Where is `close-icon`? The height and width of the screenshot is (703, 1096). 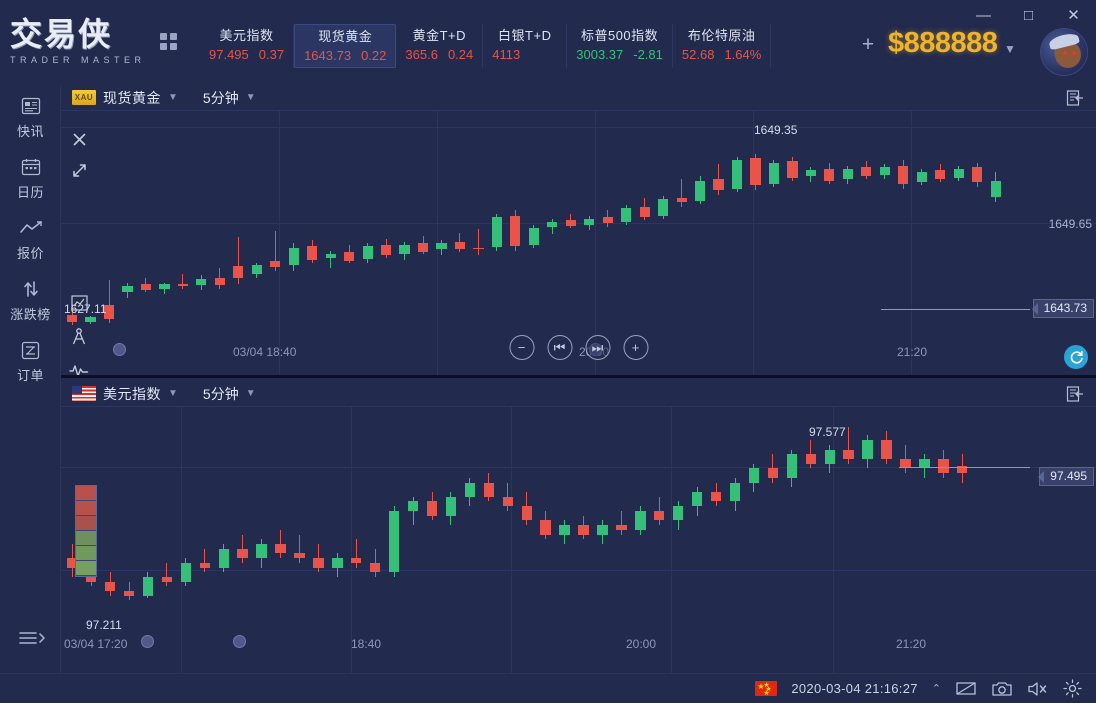 close-icon is located at coordinates (79, 139).